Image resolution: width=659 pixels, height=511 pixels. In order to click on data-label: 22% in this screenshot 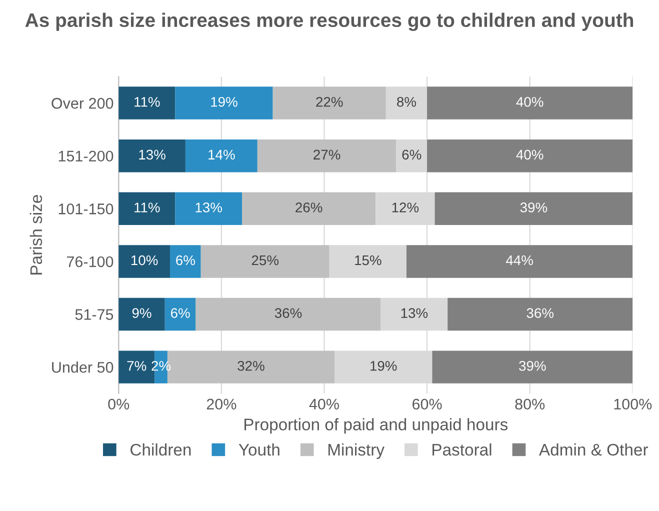, I will do `click(329, 101)`.